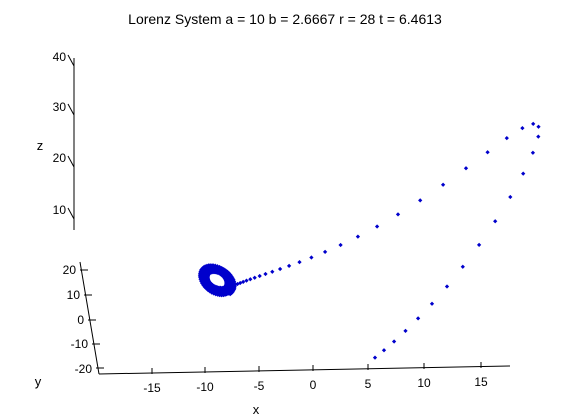 This screenshot has width=561, height=420. What do you see at coordinates (60, 107) in the screenshot?
I see `z-tick-label: 30` at bounding box center [60, 107].